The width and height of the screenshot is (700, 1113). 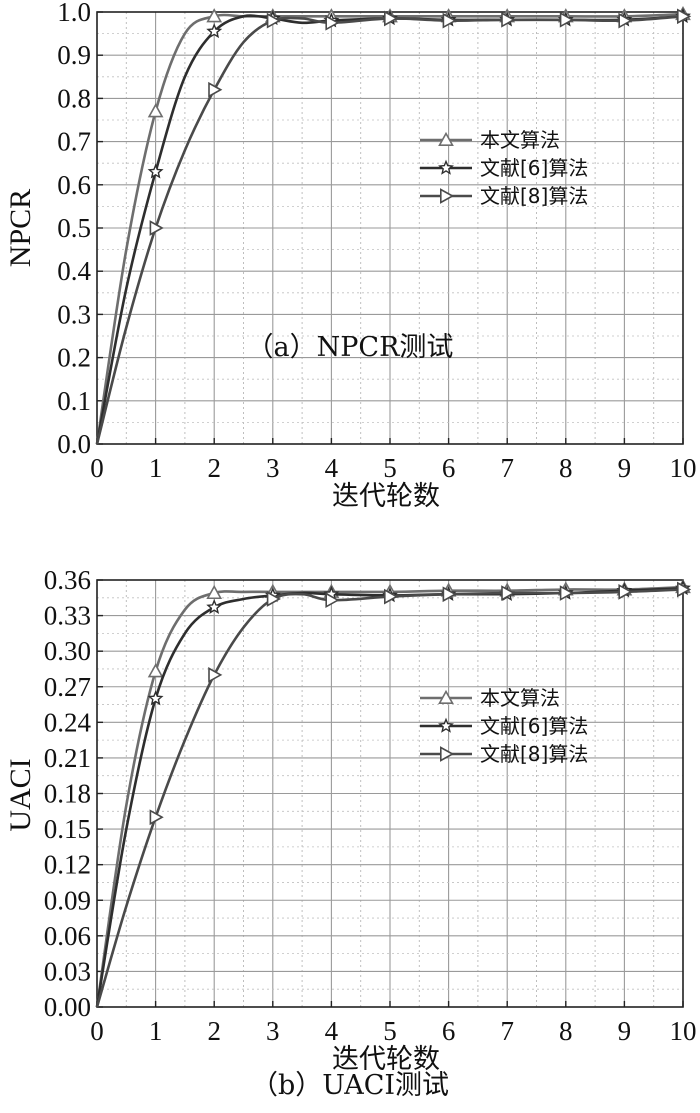 What do you see at coordinates (332, 468) in the screenshot?
I see `npcr-xtick-label: 4` at bounding box center [332, 468].